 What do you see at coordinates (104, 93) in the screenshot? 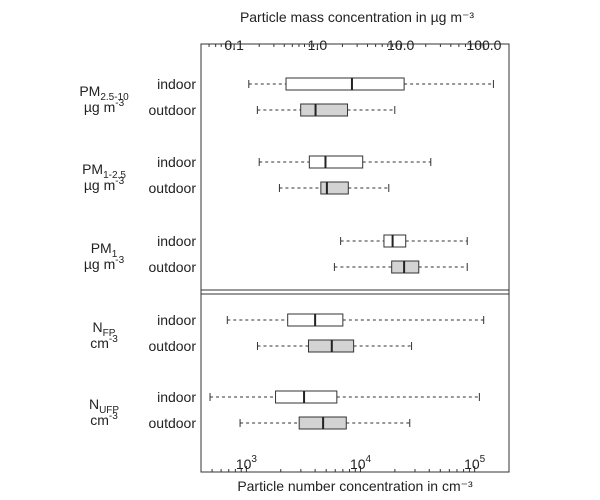
I see `group-name: PM2.5-10` at bounding box center [104, 93].